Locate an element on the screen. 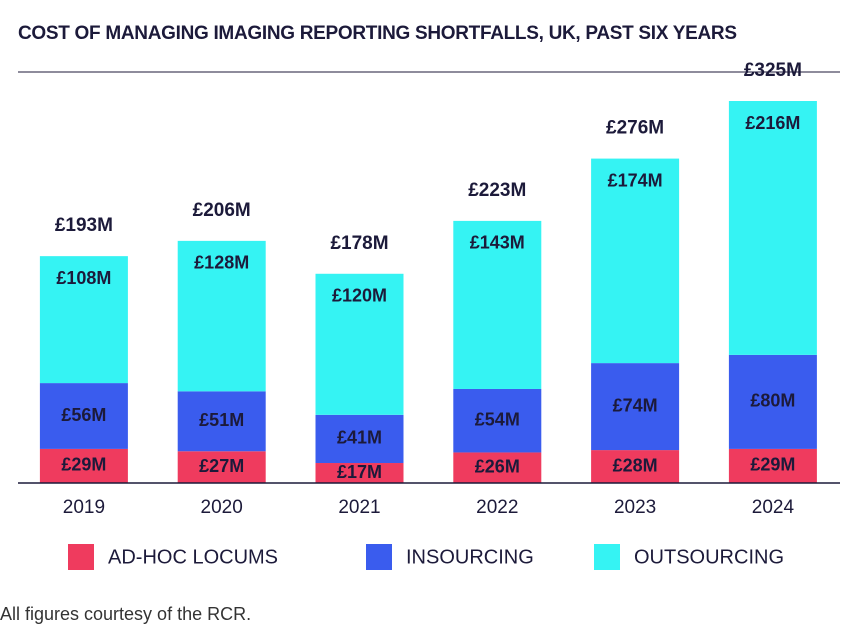 This screenshot has height=628, width=858. total-label: £193M is located at coordinates (84, 225).